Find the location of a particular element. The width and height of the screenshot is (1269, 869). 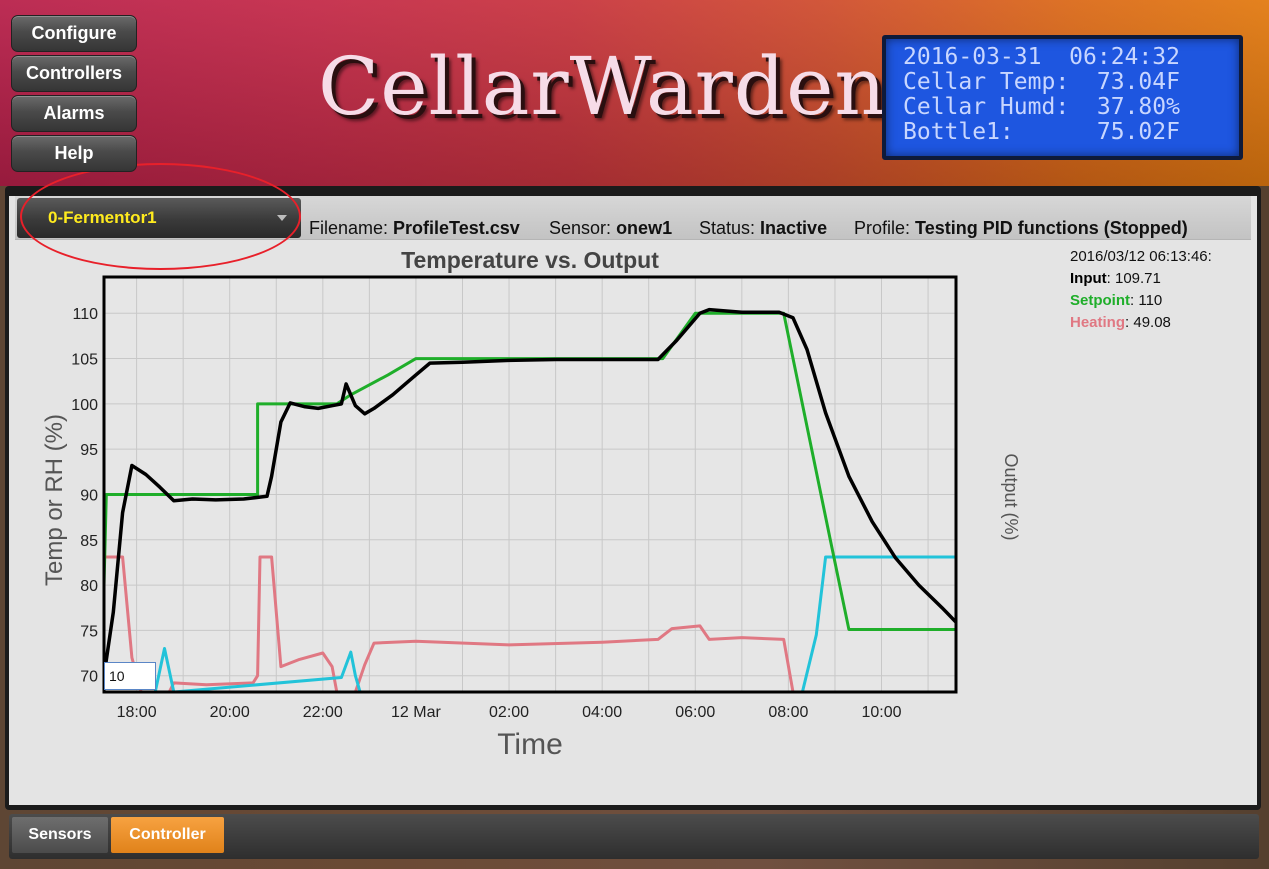

lcd-line-cellar-temp: Cellar Temp: 73.04F is located at coordinates (1041, 82).